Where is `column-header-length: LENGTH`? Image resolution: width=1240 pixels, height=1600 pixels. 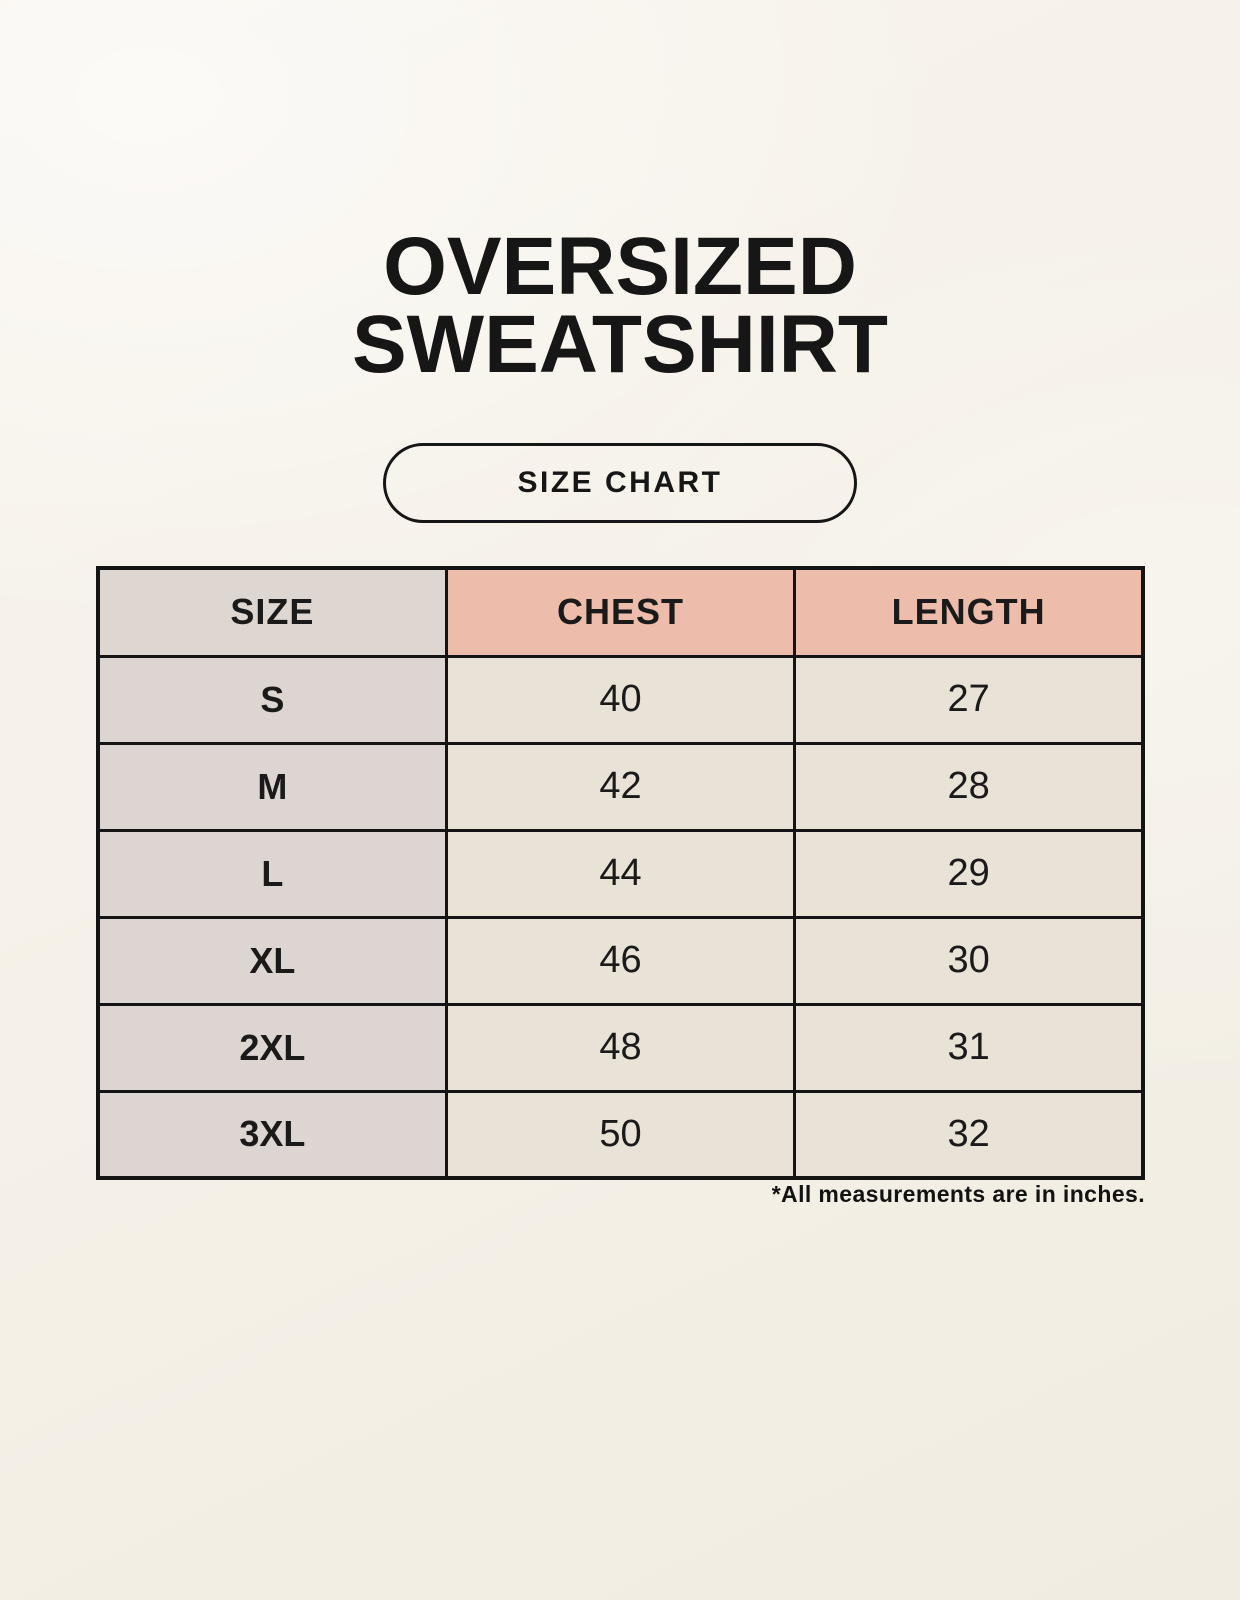
column-header-length: LENGTH is located at coordinates (969, 612).